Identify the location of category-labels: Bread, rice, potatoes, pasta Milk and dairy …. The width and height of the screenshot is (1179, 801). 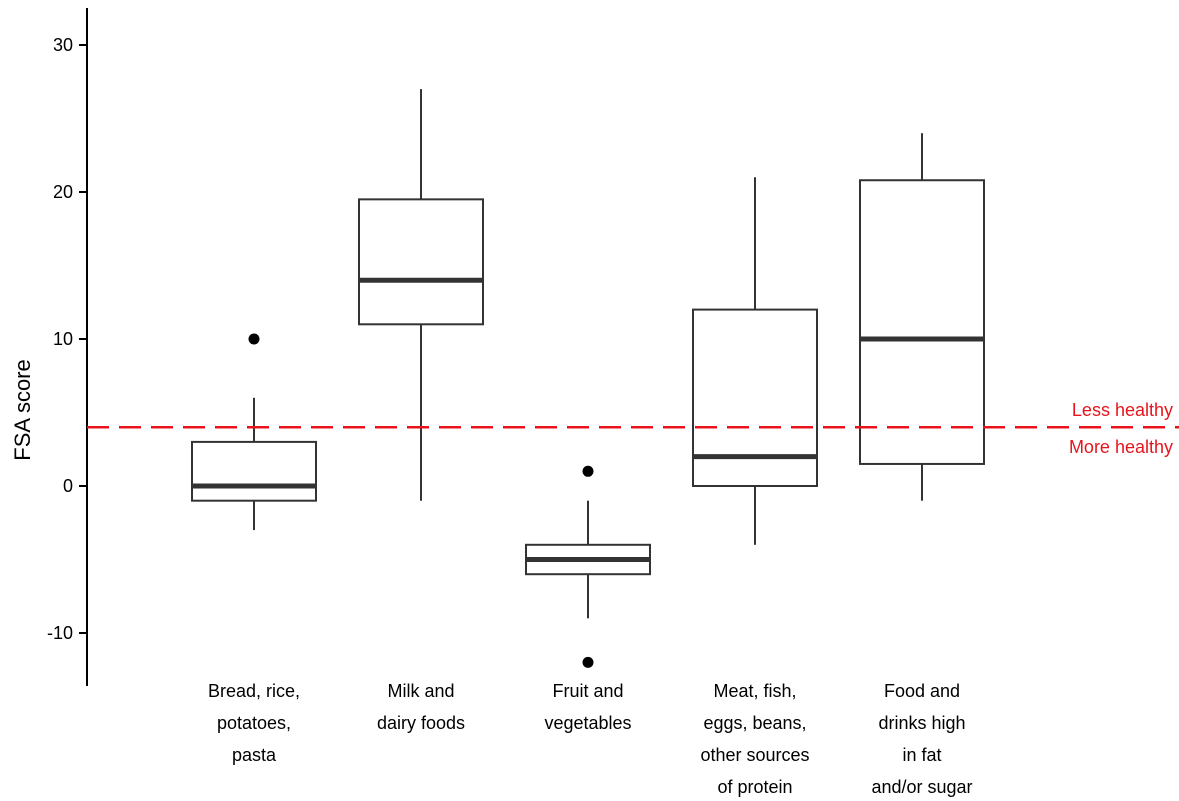
(590, 739).